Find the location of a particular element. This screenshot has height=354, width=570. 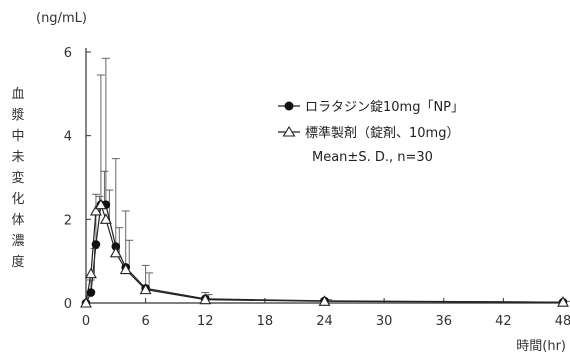

y-label-char: 変 is located at coordinates (17, 178).